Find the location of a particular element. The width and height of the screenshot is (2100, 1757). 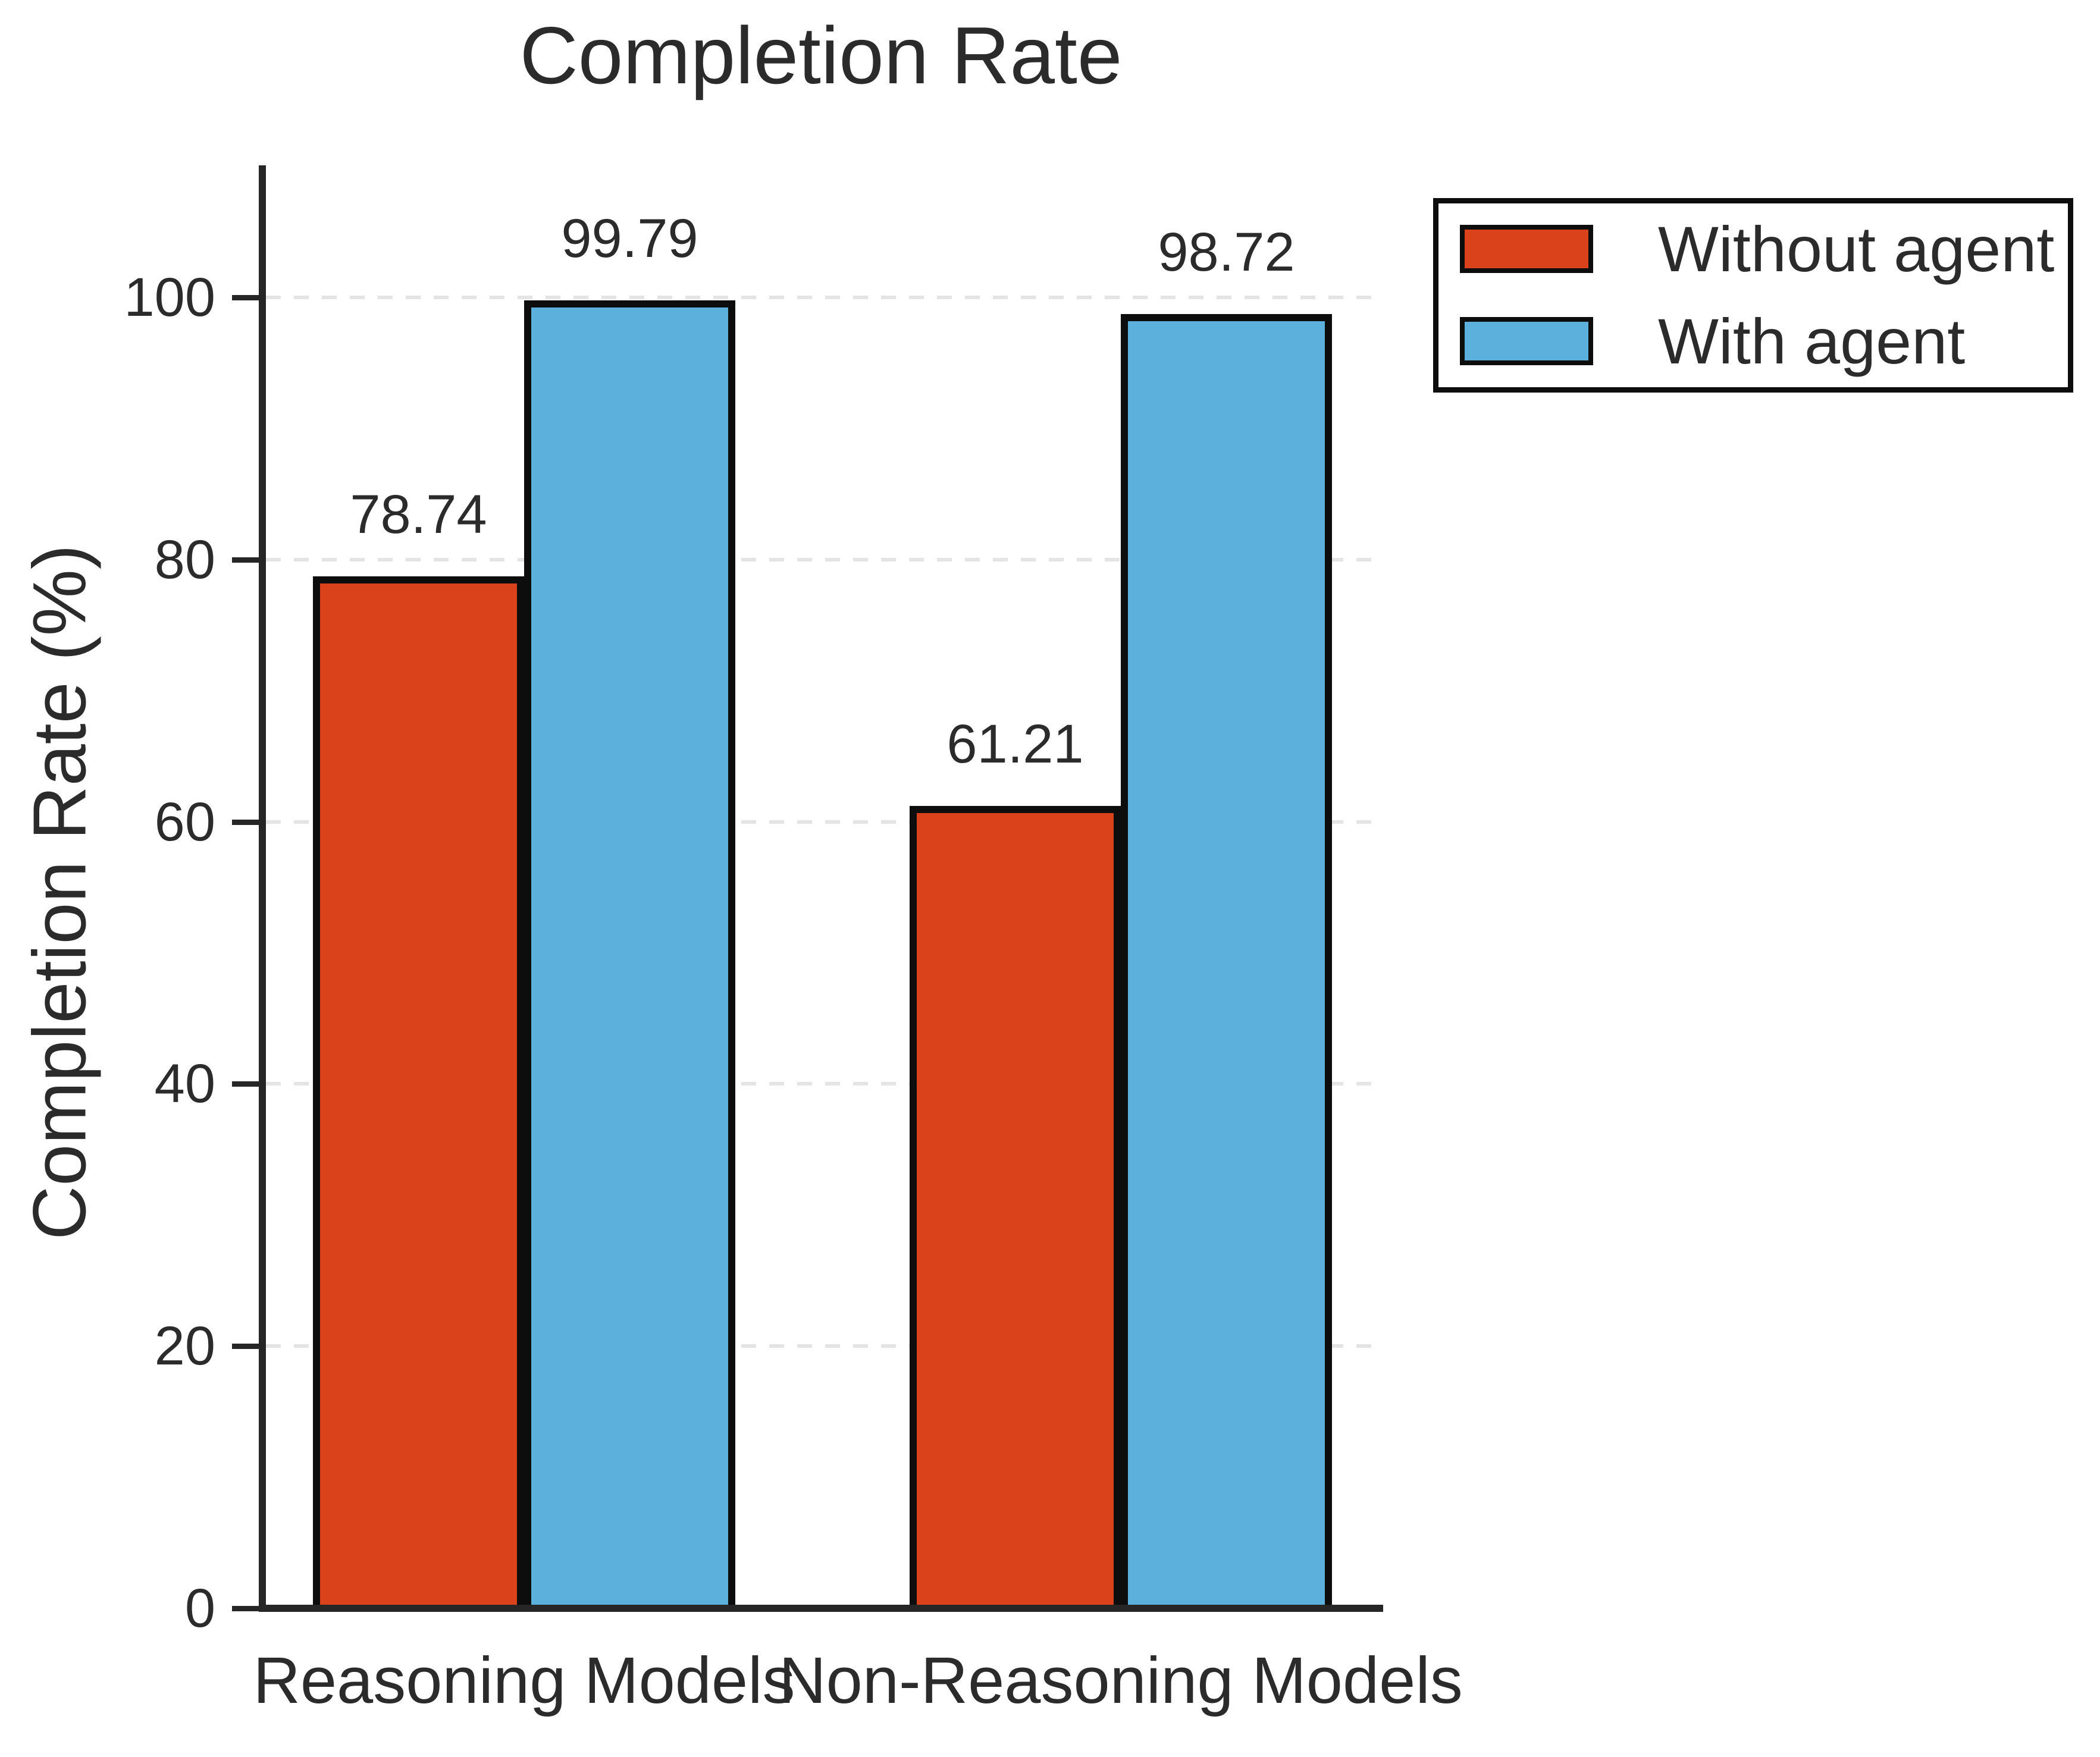

bar-value-label-with-agent-category-0: 99.79 is located at coordinates (629, 238).